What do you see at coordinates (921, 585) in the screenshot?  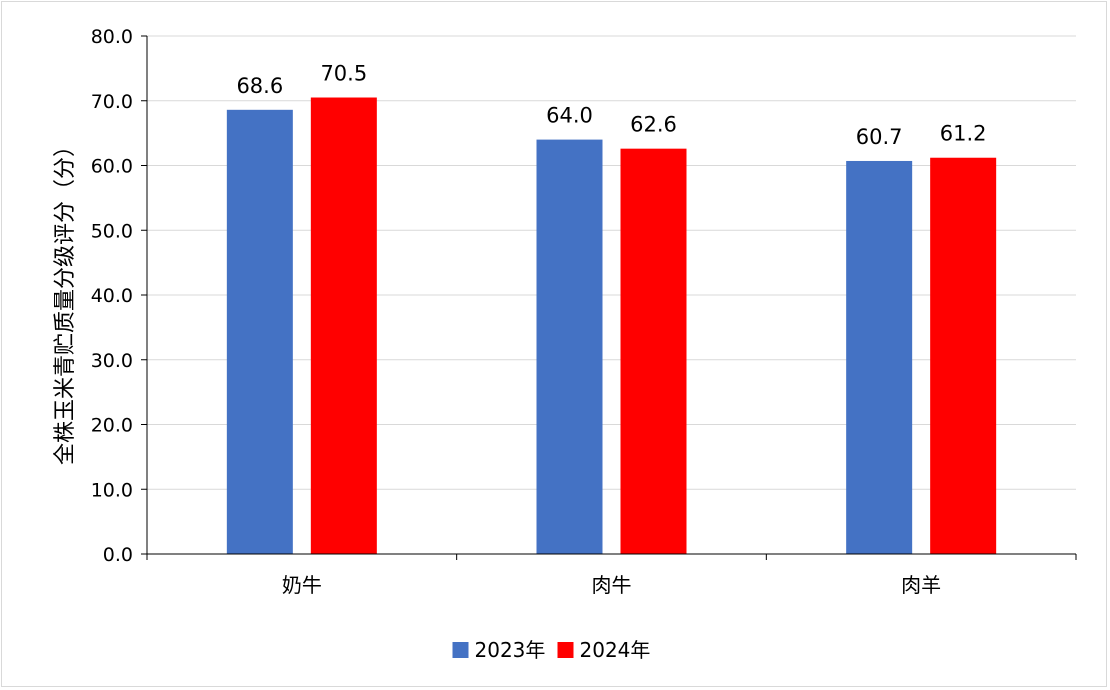 I see `x-category-label: 肉羊` at bounding box center [921, 585].